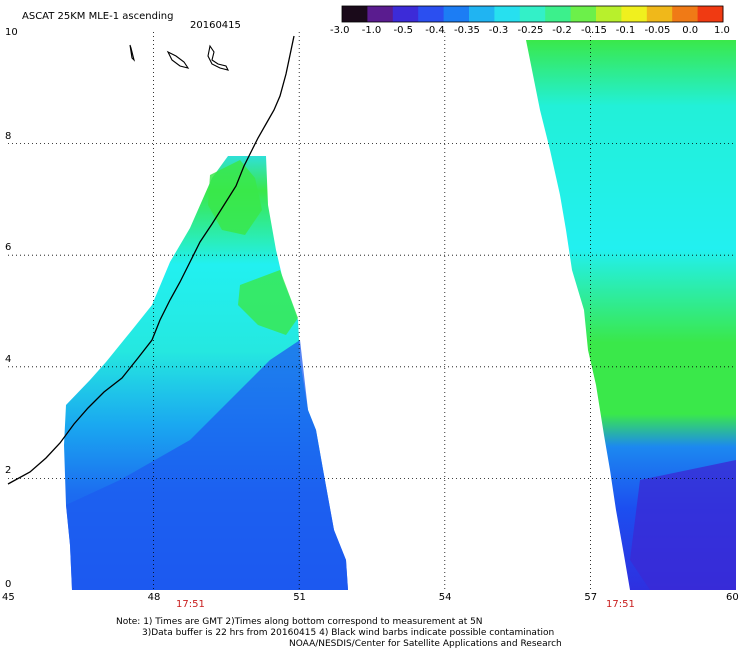  What do you see at coordinates (215, 25) in the screenshot?
I see `map-date: 20160415` at bounding box center [215, 25].